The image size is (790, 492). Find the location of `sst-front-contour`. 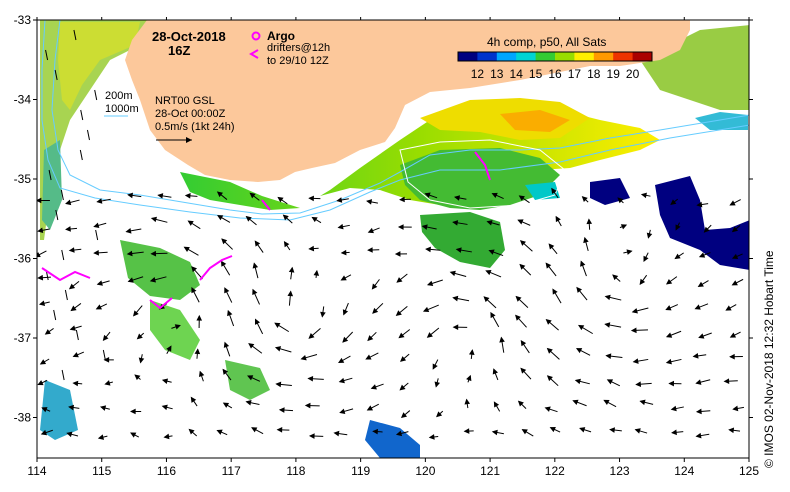

sst-front-contour is located at coordinates (482, 174).